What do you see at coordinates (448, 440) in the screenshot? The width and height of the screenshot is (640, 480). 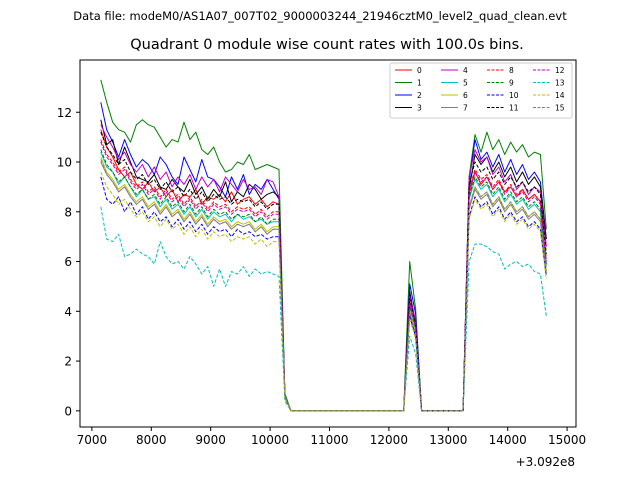 I see `x-tick-label: 13000` at bounding box center [448, 440].